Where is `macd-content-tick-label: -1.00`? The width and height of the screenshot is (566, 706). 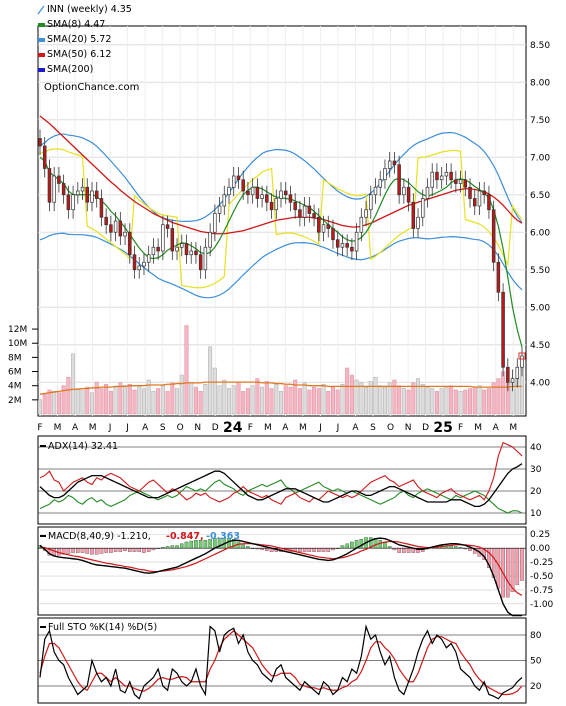
macd-content-tick-label: -1.00 is located at coordinates (542, 605).